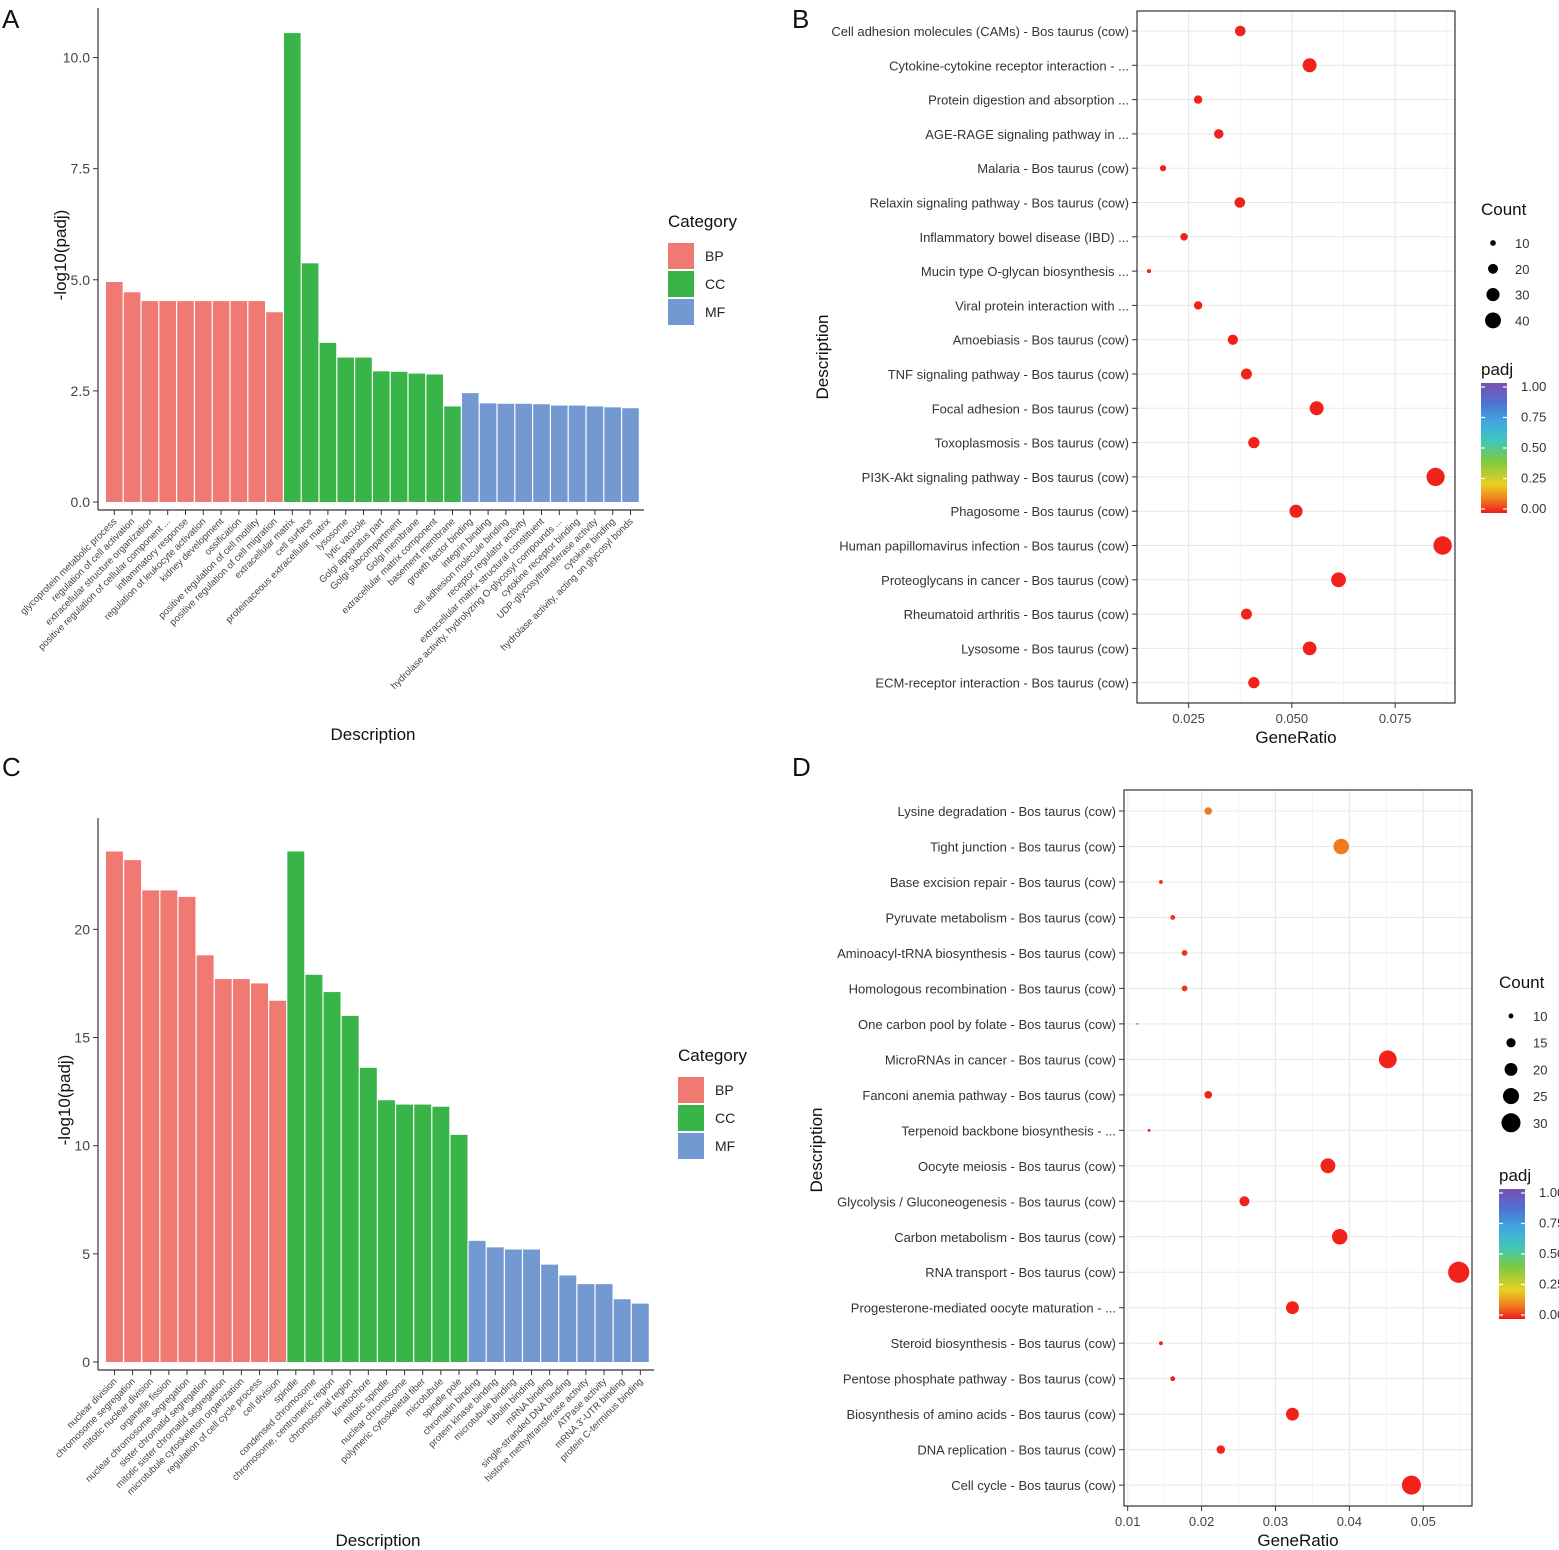 The image size is (1559, 1550). Describe the element at coordinates (81, 391) in the screenshot. I see `y-tick-label: 2.5` at that location.